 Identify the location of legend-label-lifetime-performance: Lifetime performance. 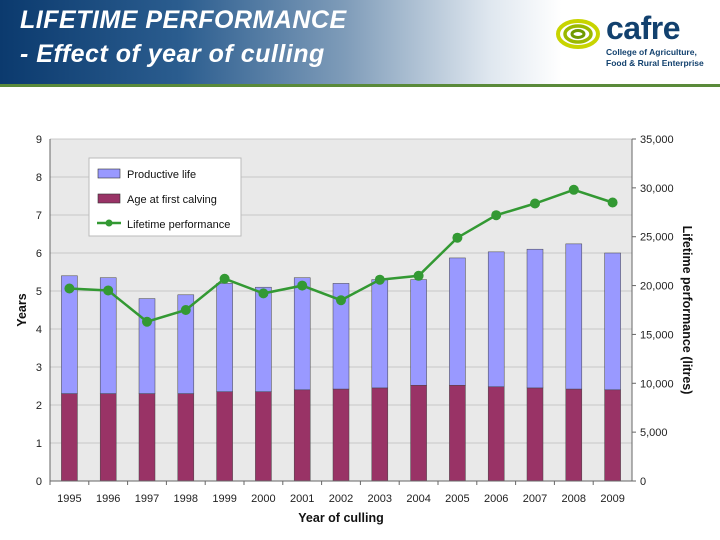
(178, 225).